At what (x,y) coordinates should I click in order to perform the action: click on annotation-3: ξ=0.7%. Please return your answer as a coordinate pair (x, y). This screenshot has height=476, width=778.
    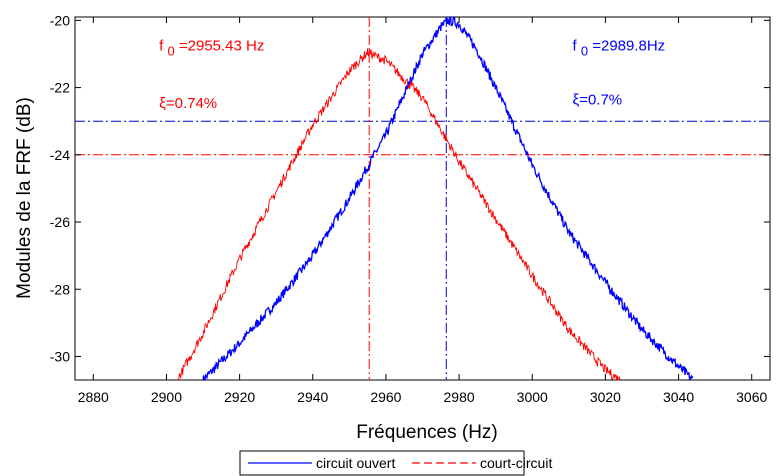
    Looking at the image, I should click on (597, 99).